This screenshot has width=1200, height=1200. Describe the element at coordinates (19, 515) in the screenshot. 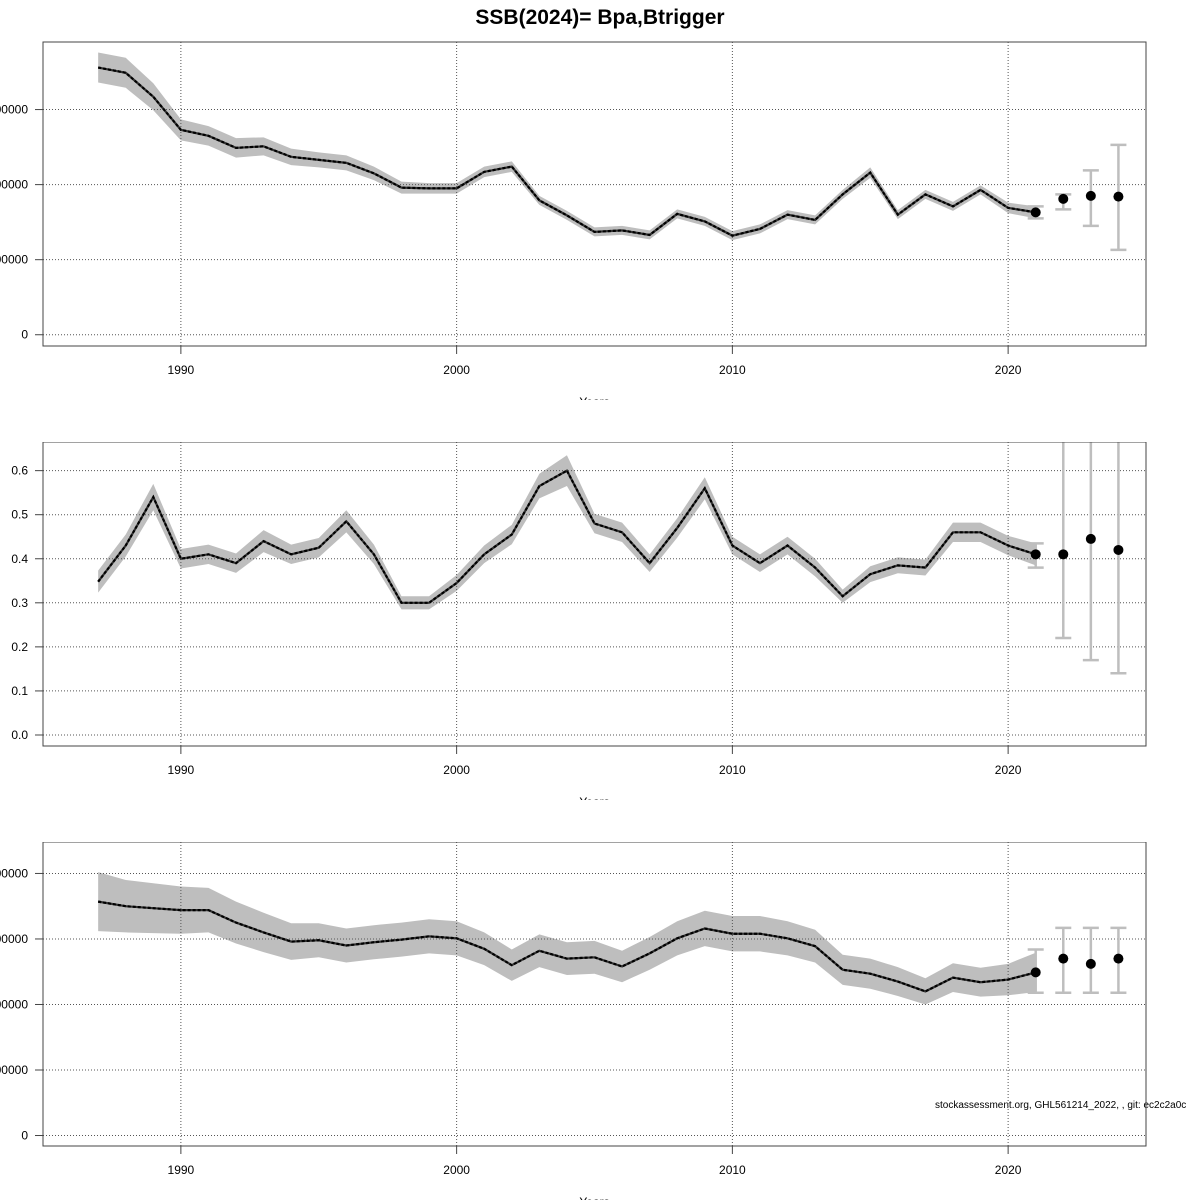

I see `y-tick-label: 0.5` at that location.